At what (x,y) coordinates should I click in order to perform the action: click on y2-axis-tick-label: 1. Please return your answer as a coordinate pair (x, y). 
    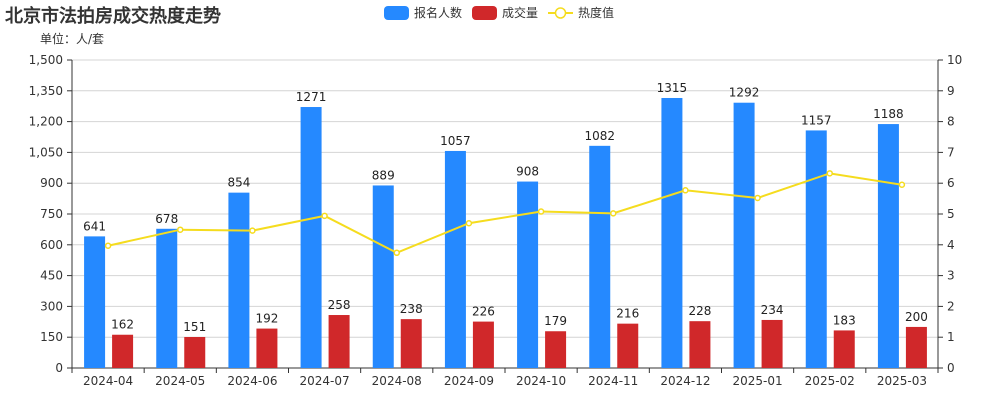
    Looking at the image, I should click on (951, 337).